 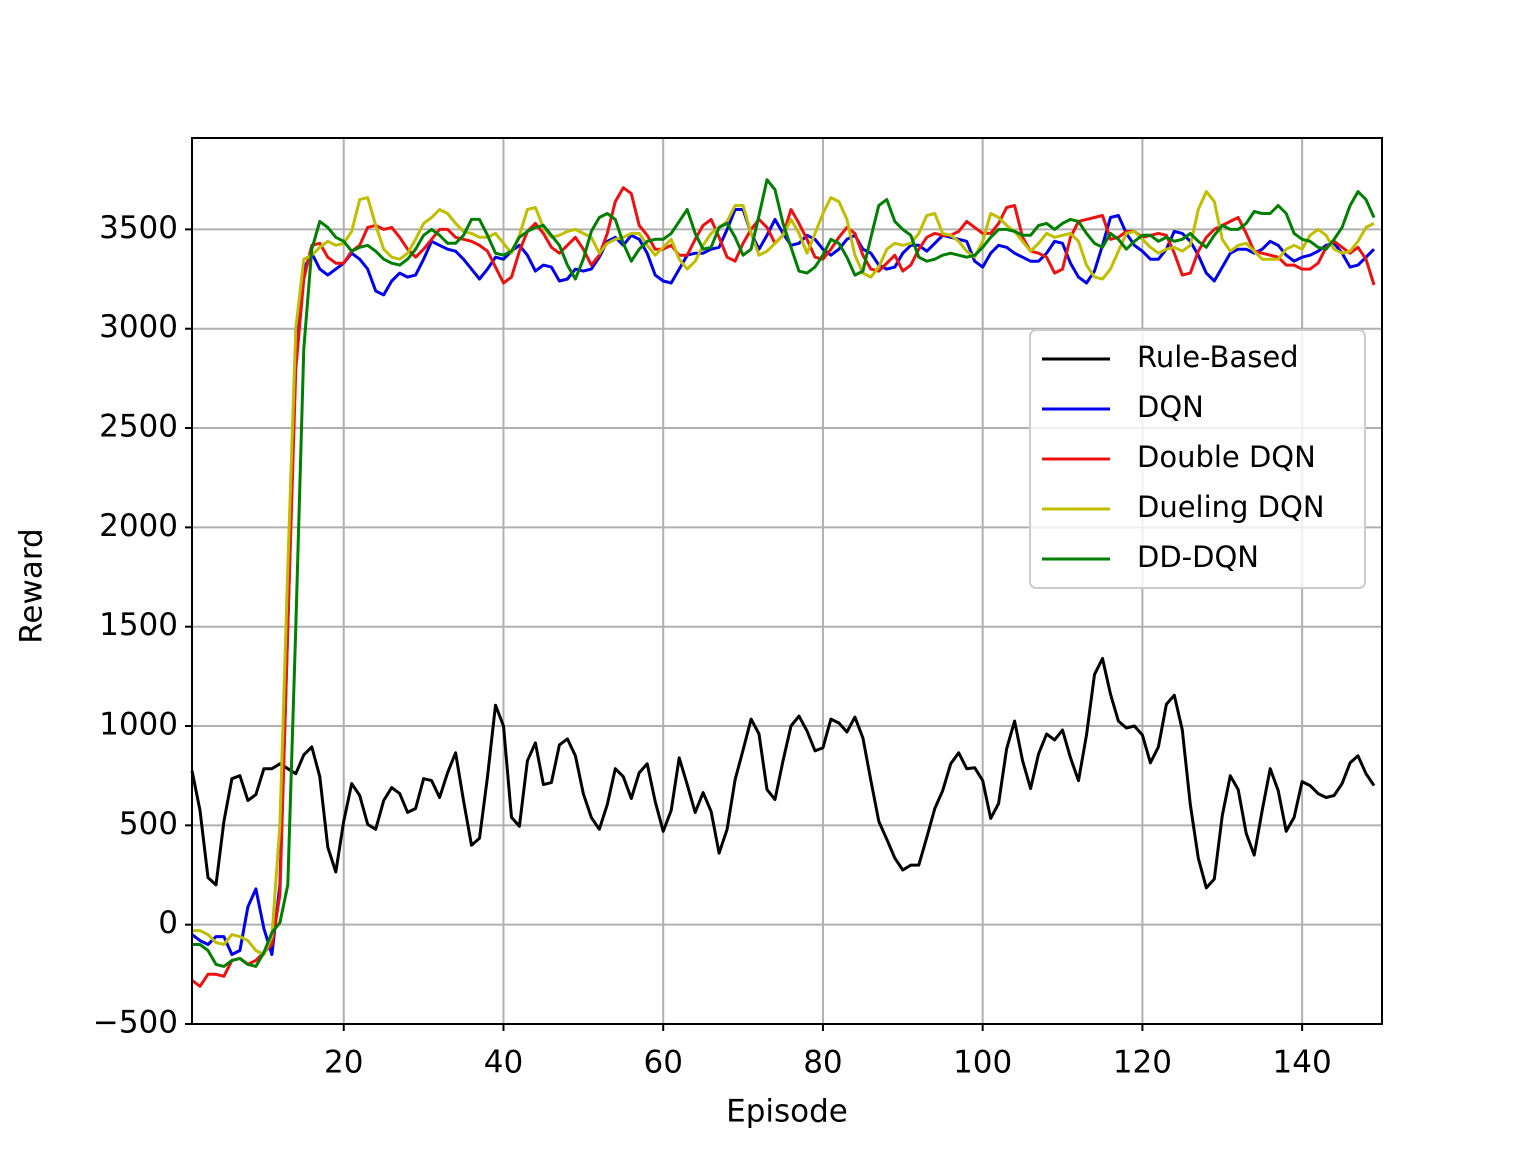 I want to click on y-tick-label: 2500, so click(x=138, y=427).